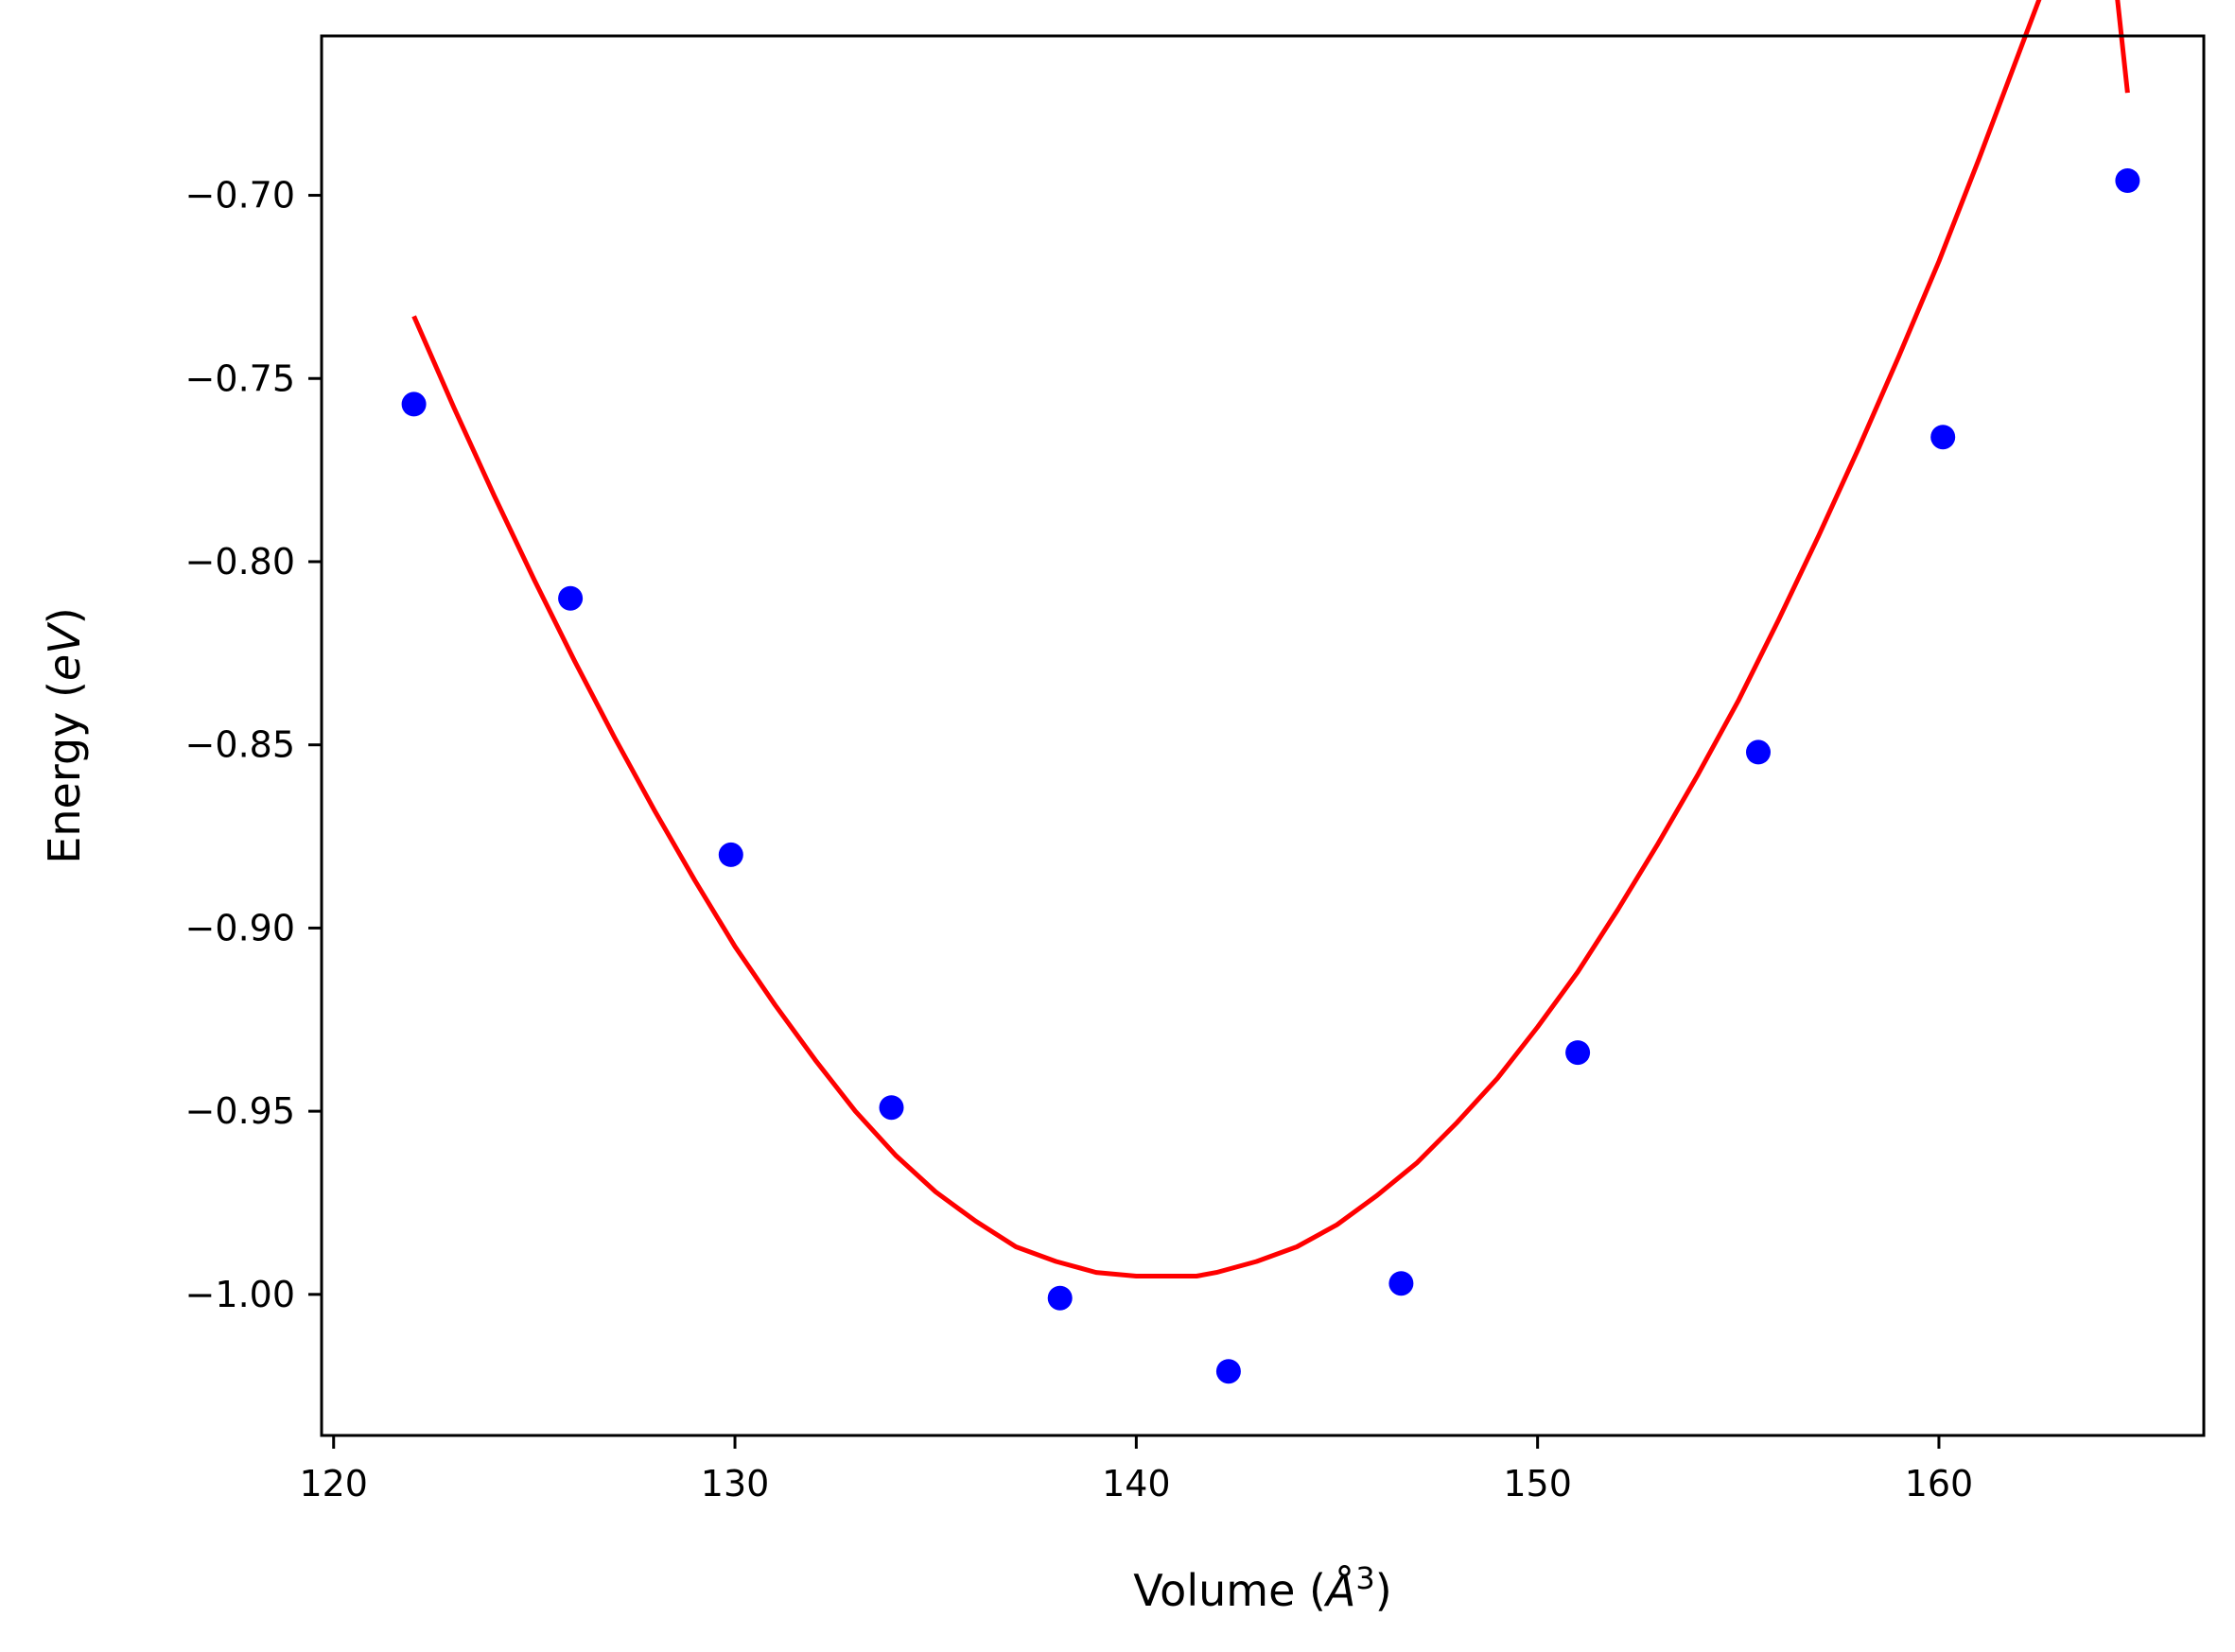 The image size is (2235, 1652). I want to click on y-tick-label: −0.85, so click(240, 745).